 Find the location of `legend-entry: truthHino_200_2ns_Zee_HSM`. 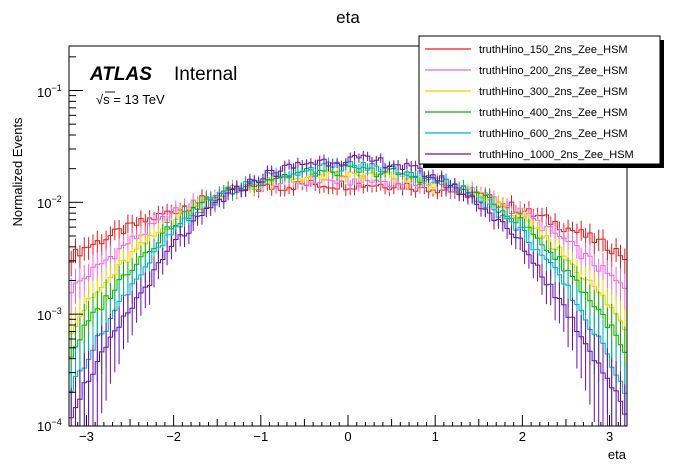

legend-entry: truthHino_200_2ns_Zee_HSM is located at coordinates (553, 71).